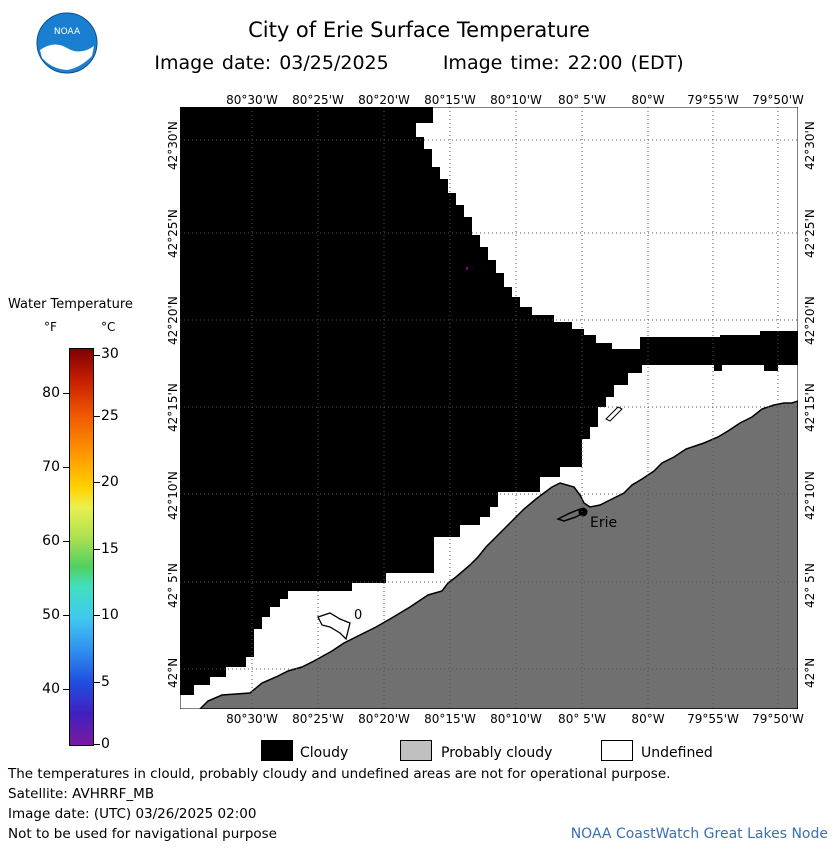 Image resolution: width=838 pixels, height=850 pixels. What do you see at coordinates (271, 63) in the screenshot?
I see `image-date: Image date: 03/25/2025` at bounding box center [271, 63].